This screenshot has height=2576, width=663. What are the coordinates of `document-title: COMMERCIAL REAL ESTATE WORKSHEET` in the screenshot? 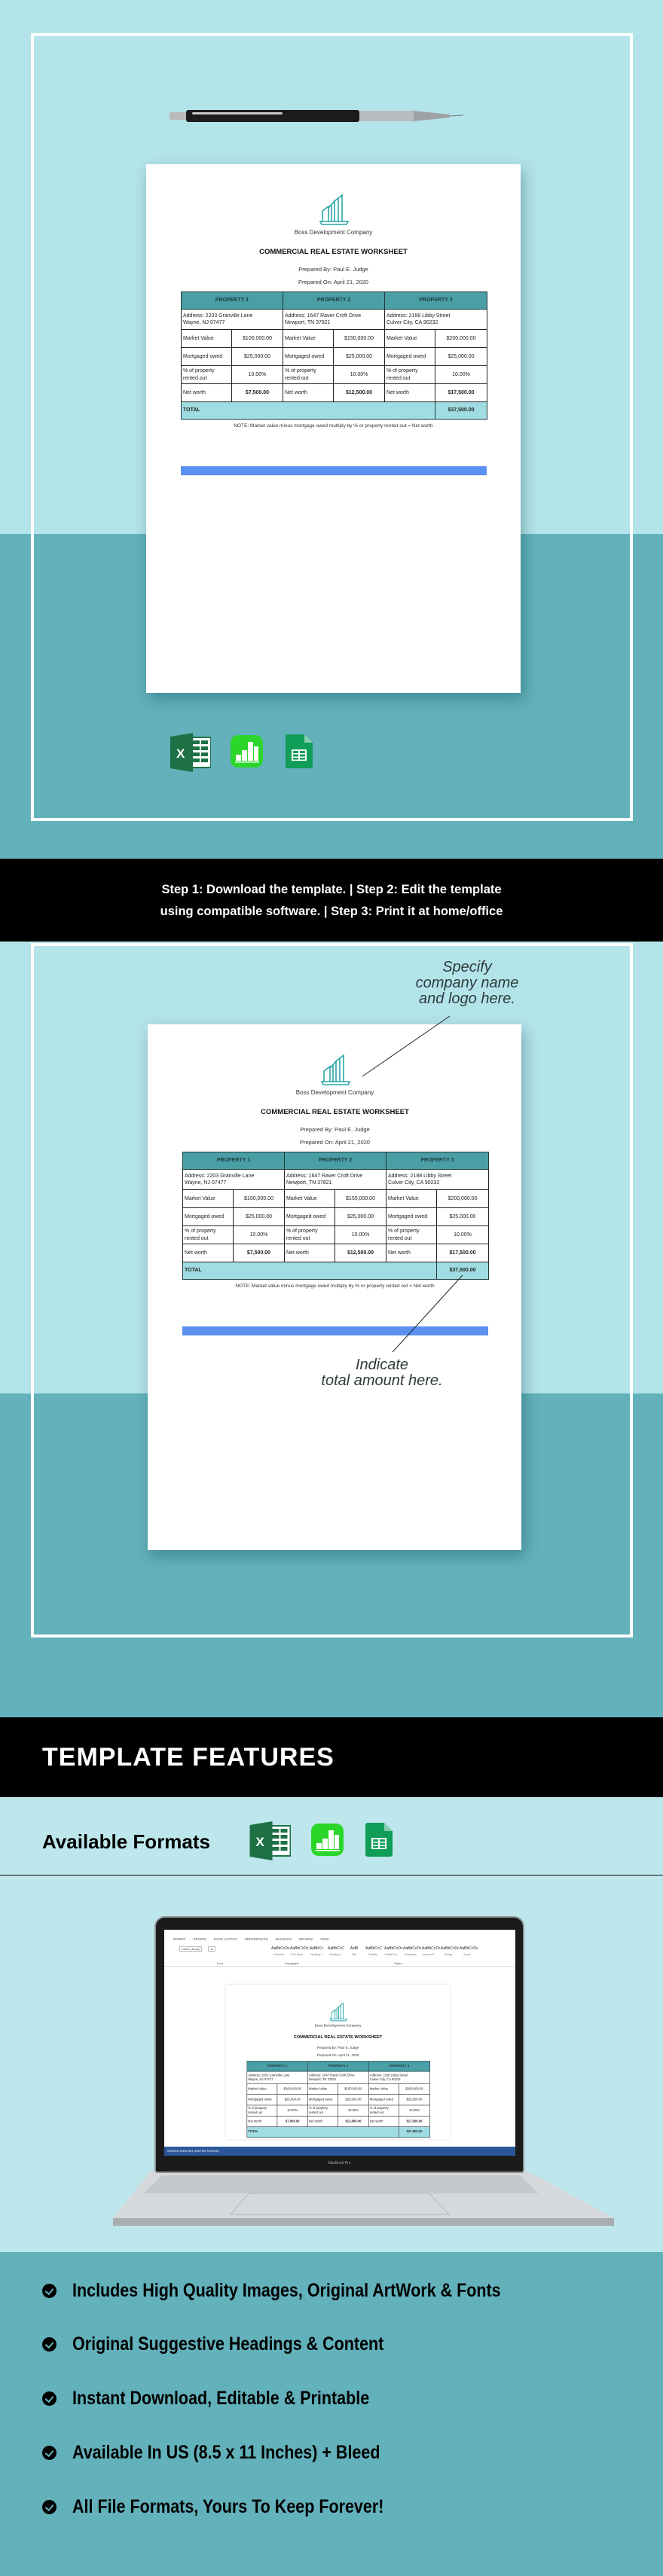 It's located at (333, 252).